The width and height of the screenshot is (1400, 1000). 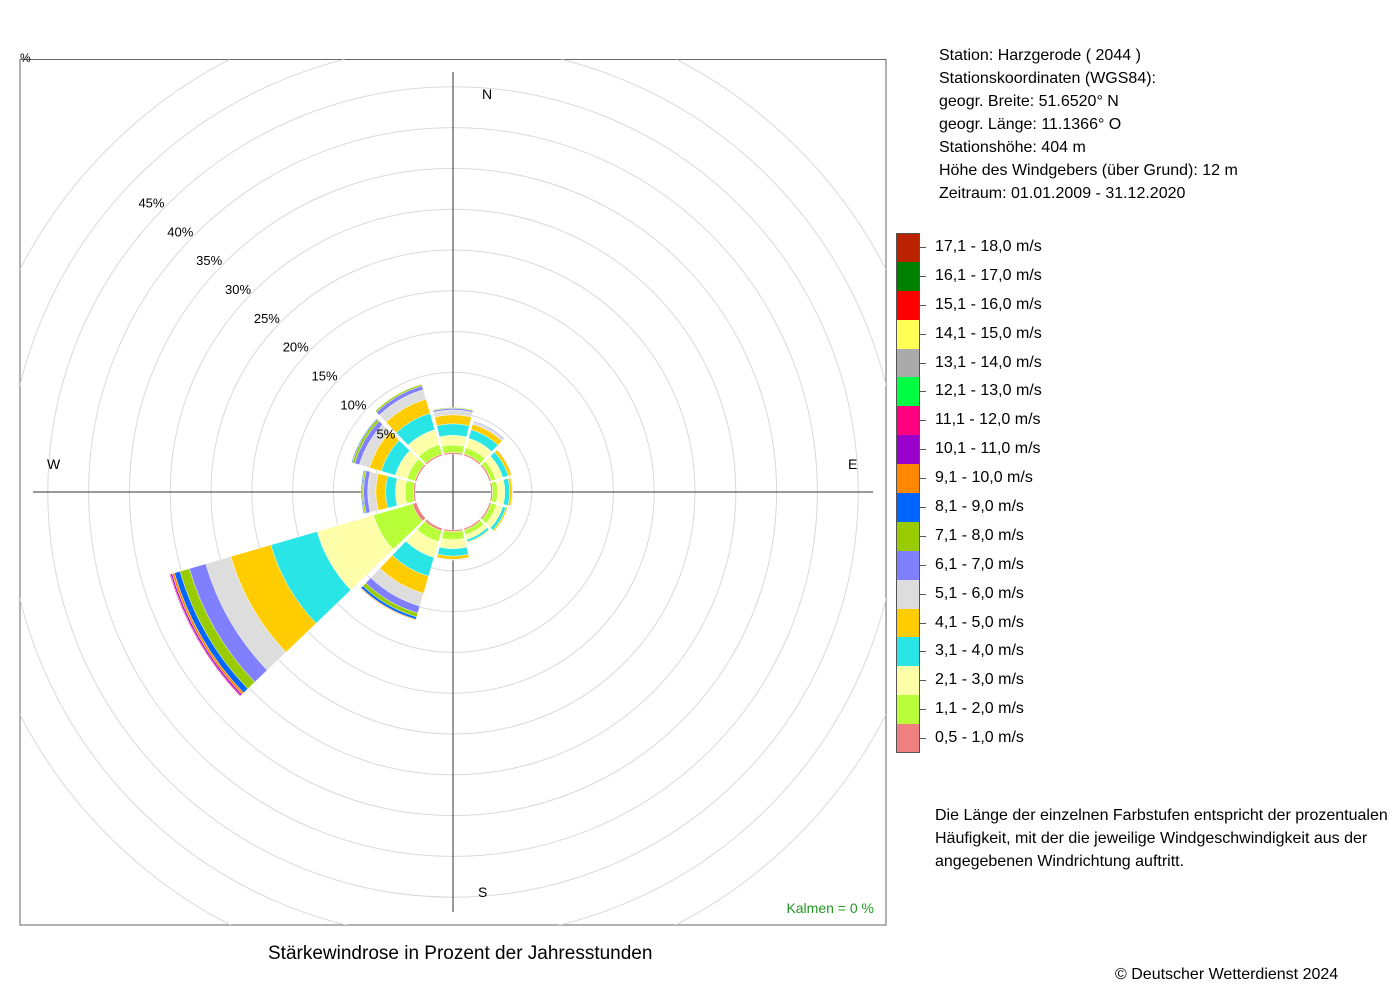 What do you see at coordinates (325, 376) in the screenshot?
I see `radial-tick-label: 15%` at bounding box center [325, 376].